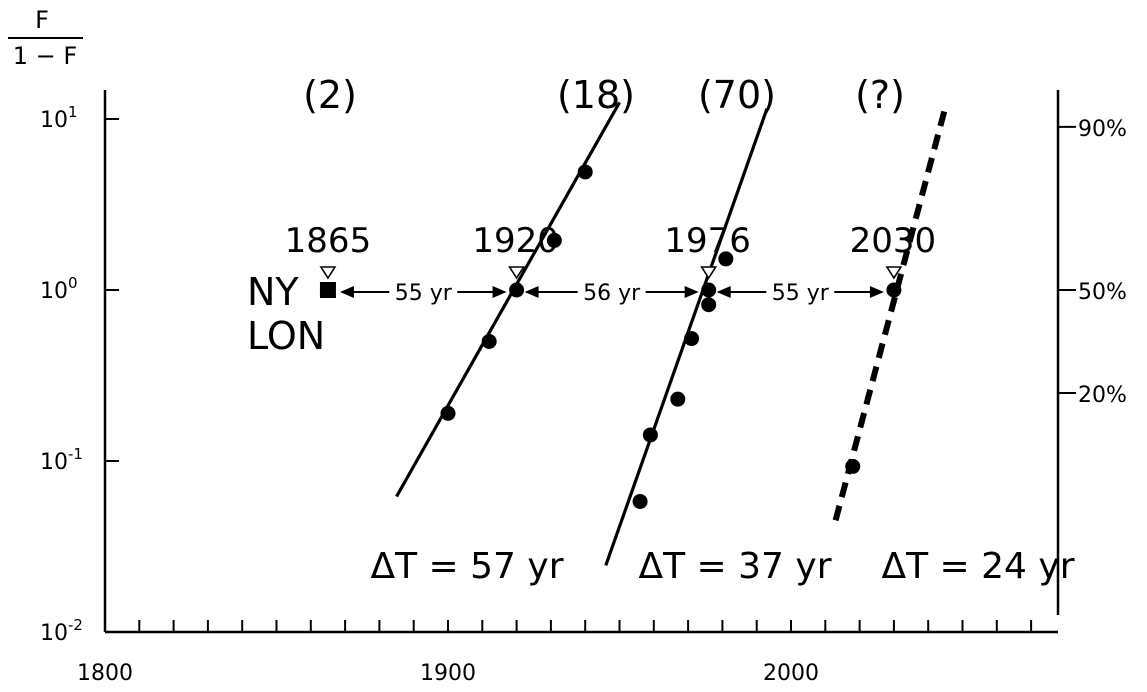 The image size is (1147, 692). Describe the element at coordinates (596, 95) in the screenshot. I see `series-label: (18)` at that location.